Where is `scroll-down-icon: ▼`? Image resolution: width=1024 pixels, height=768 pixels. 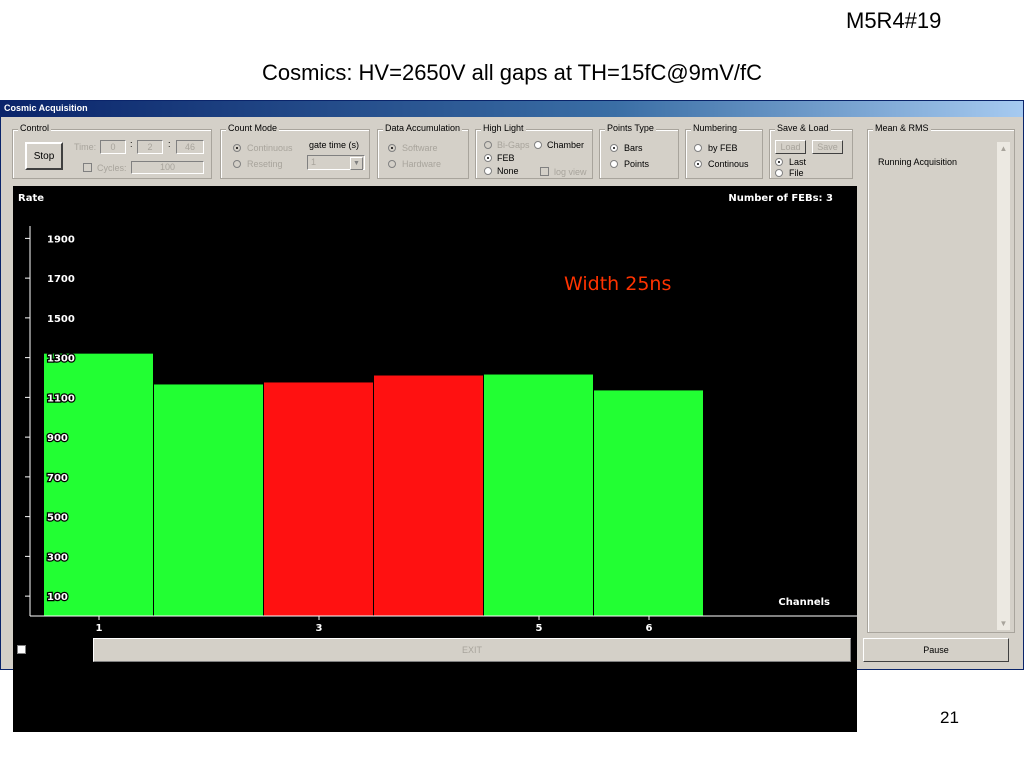
scroll-down-icon: ▼ is located at coordinates (1003, 623).